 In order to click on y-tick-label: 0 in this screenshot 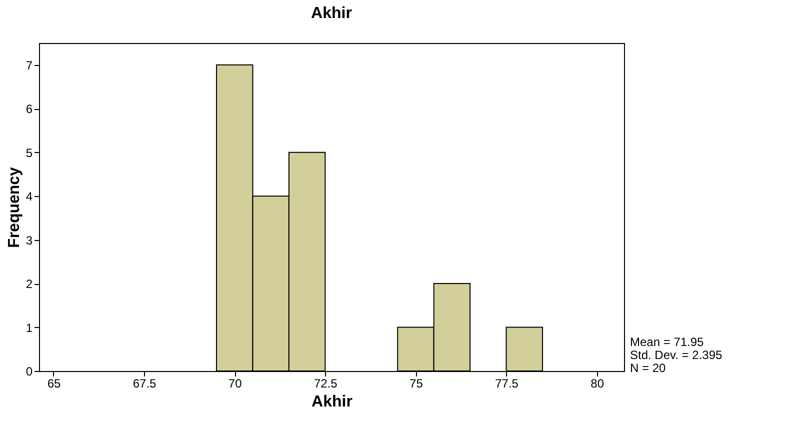, I will do `click(29, 371)`.